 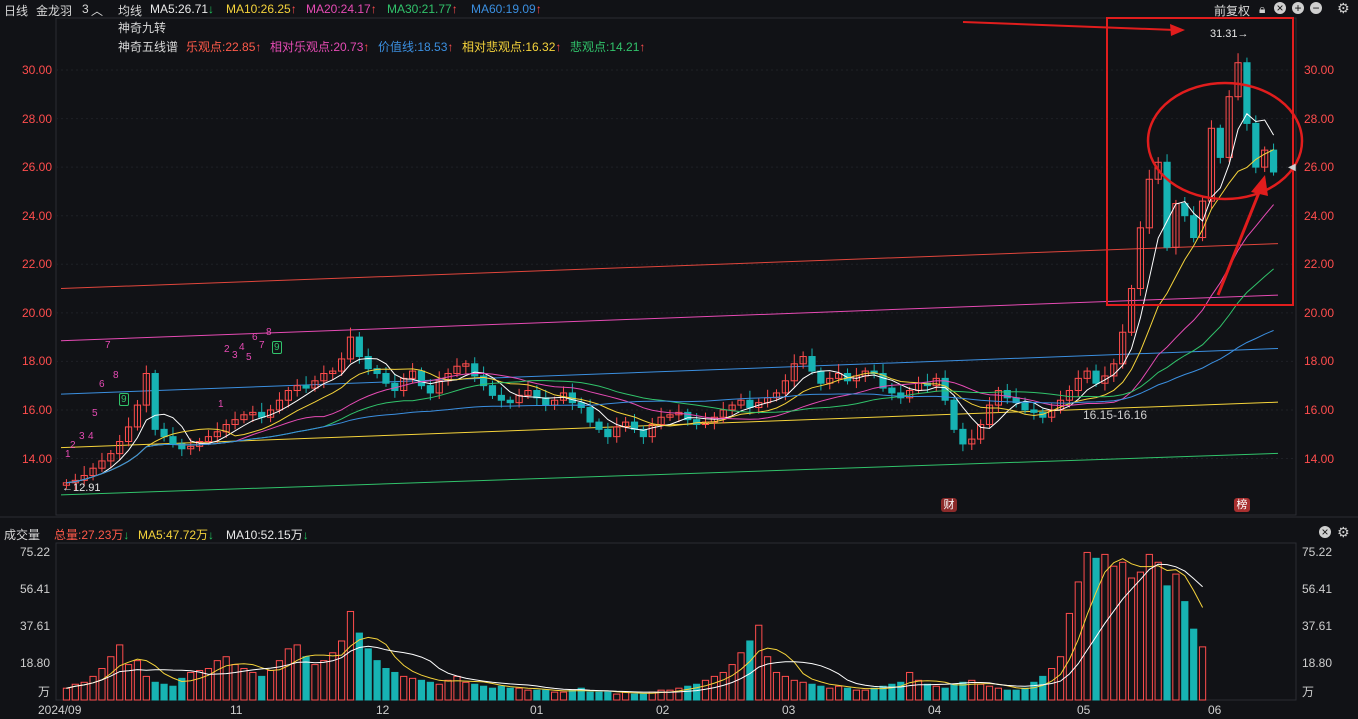 I want to click on volume-tick-right: 75.22, so click(x=1317, y=552).